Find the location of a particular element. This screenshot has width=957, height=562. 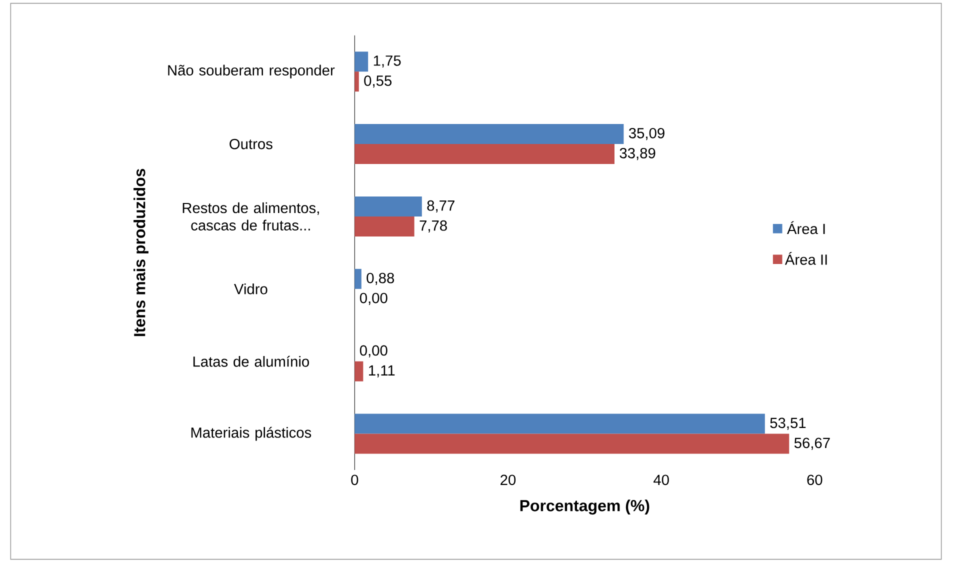

data-label: 35,09 is located at coordinates (646, 134).